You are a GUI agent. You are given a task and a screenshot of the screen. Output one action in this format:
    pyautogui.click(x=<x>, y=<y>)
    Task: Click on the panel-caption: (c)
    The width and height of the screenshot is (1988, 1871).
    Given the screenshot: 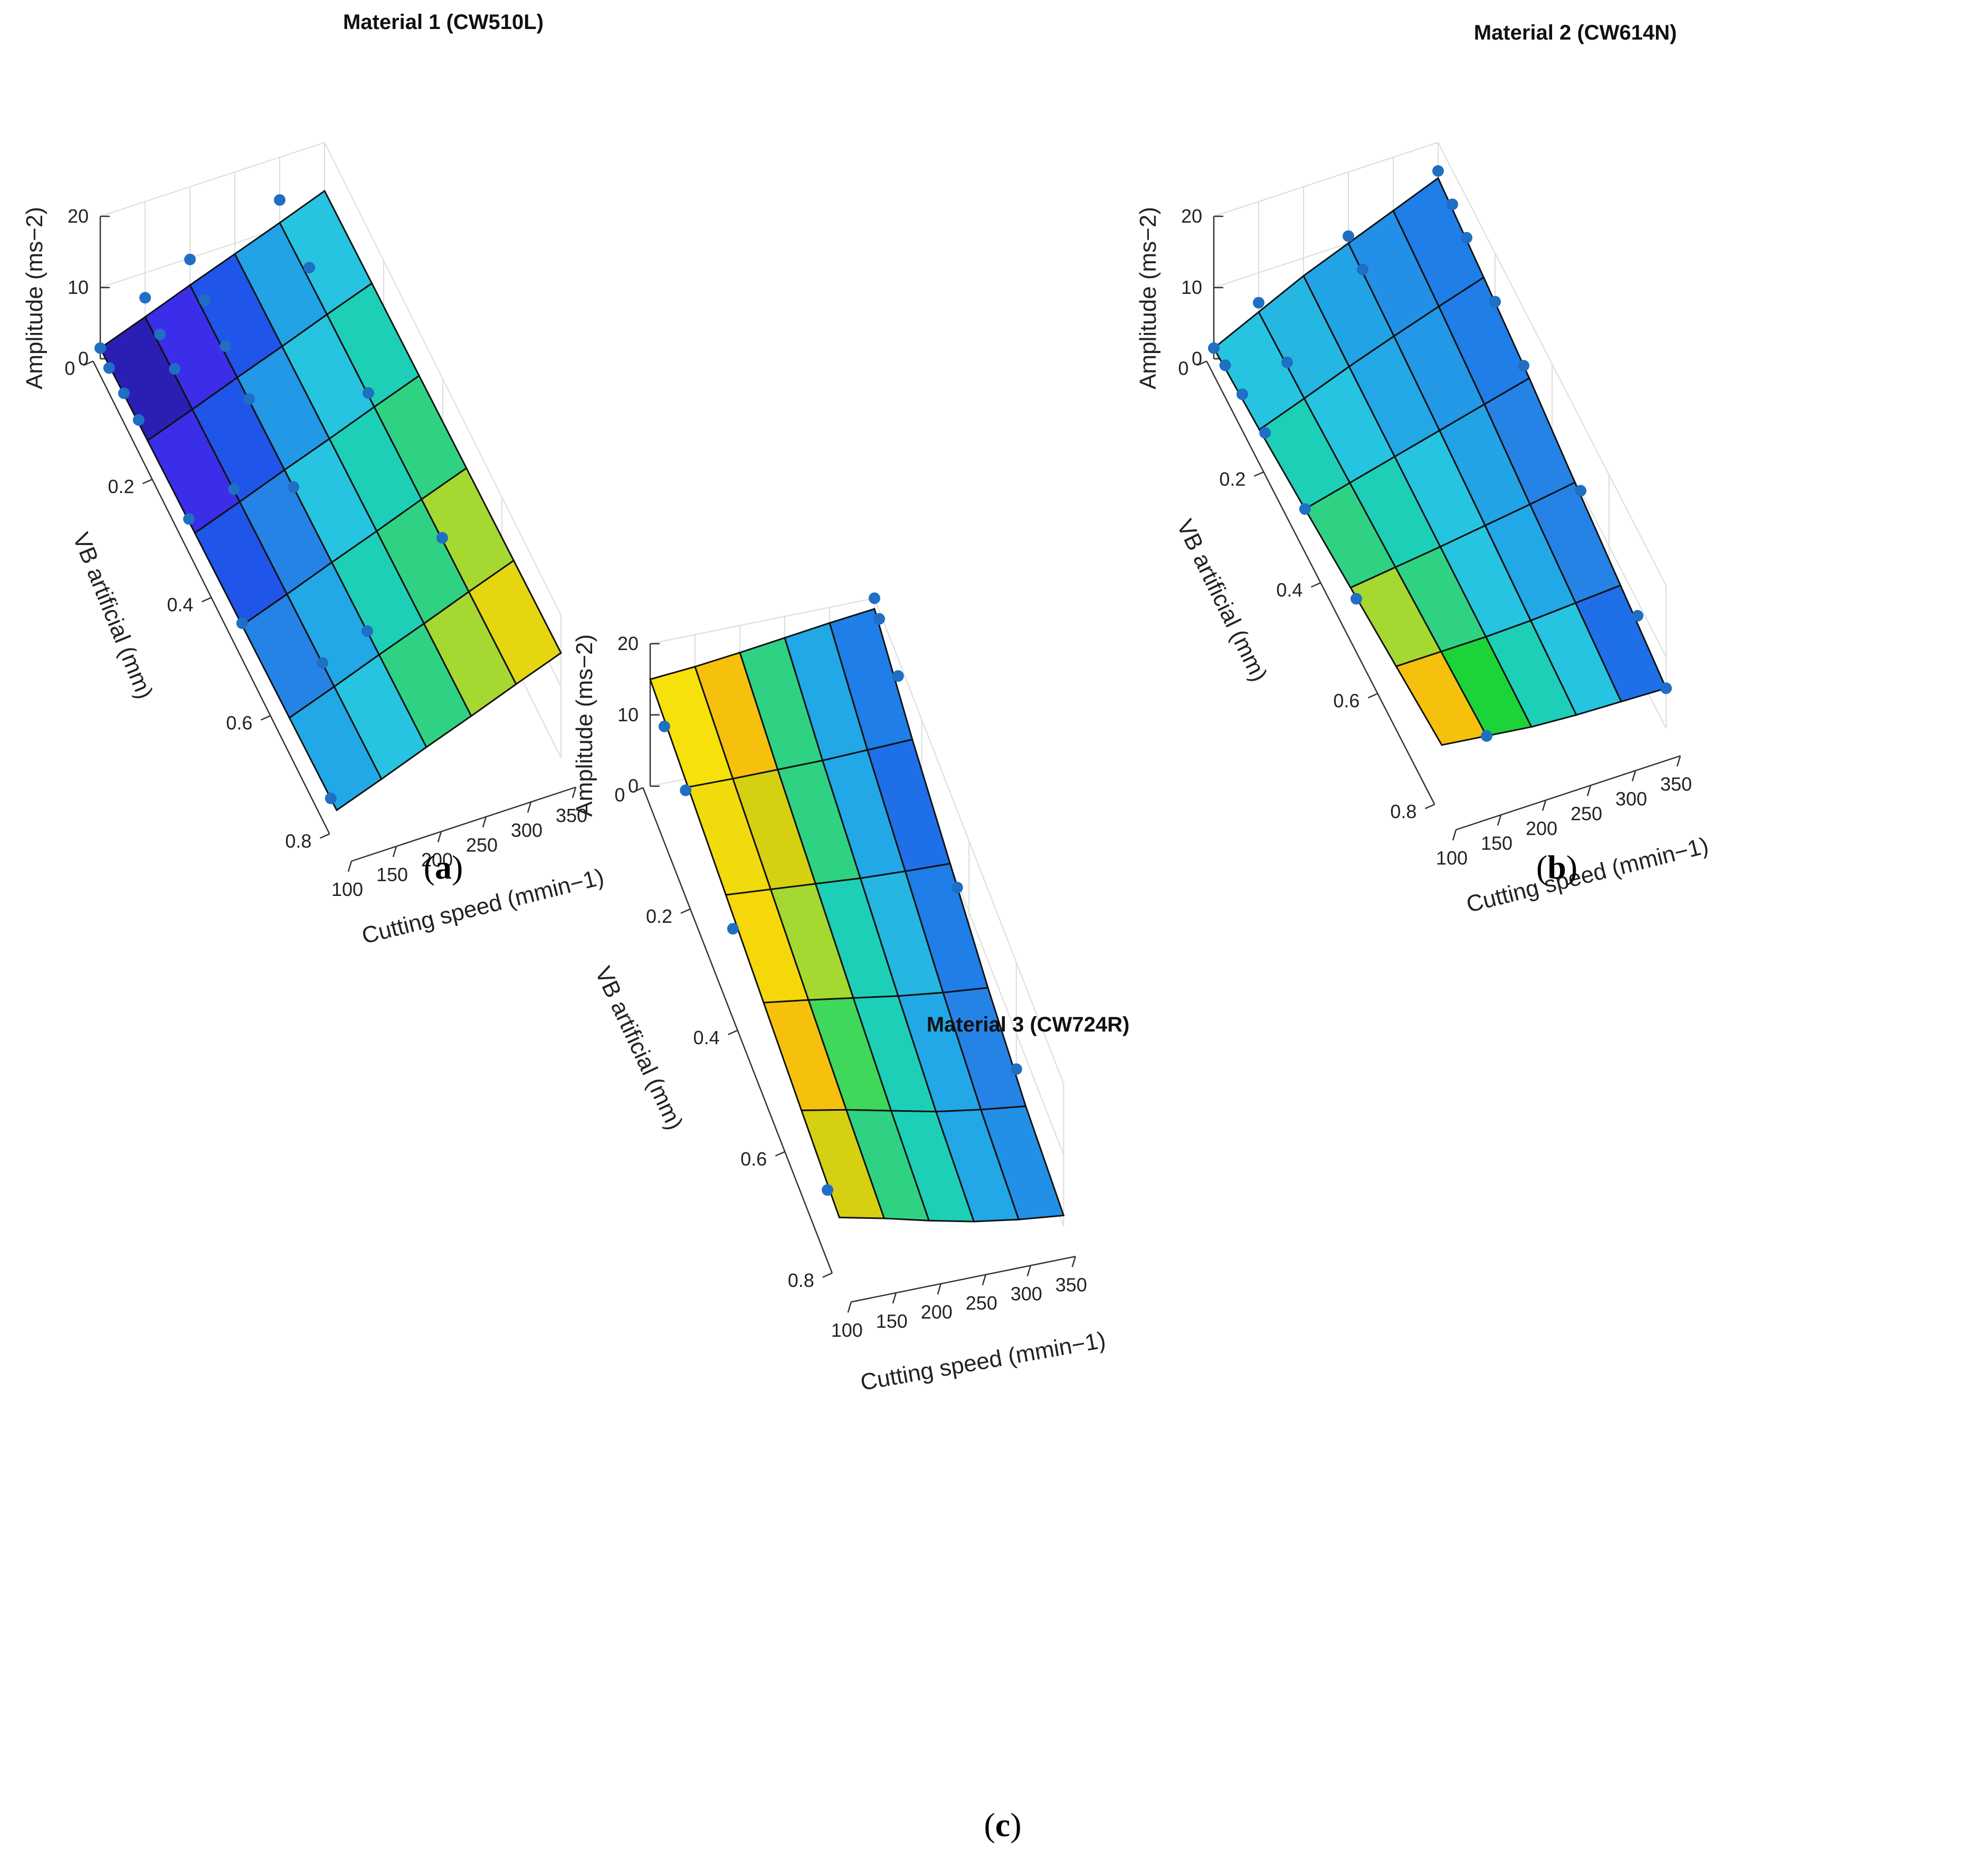 What is the action you would take?
    pyautogui.click(x=1002, y=1825)
    